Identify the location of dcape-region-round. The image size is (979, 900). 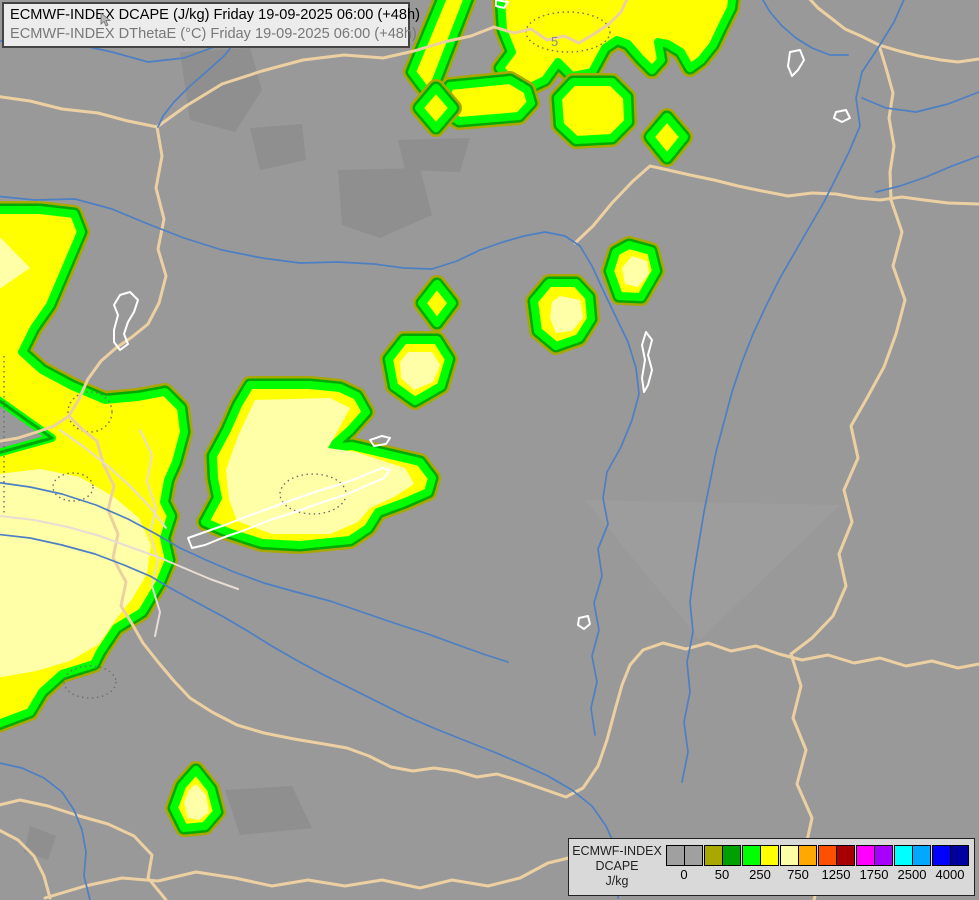
(593, 111).